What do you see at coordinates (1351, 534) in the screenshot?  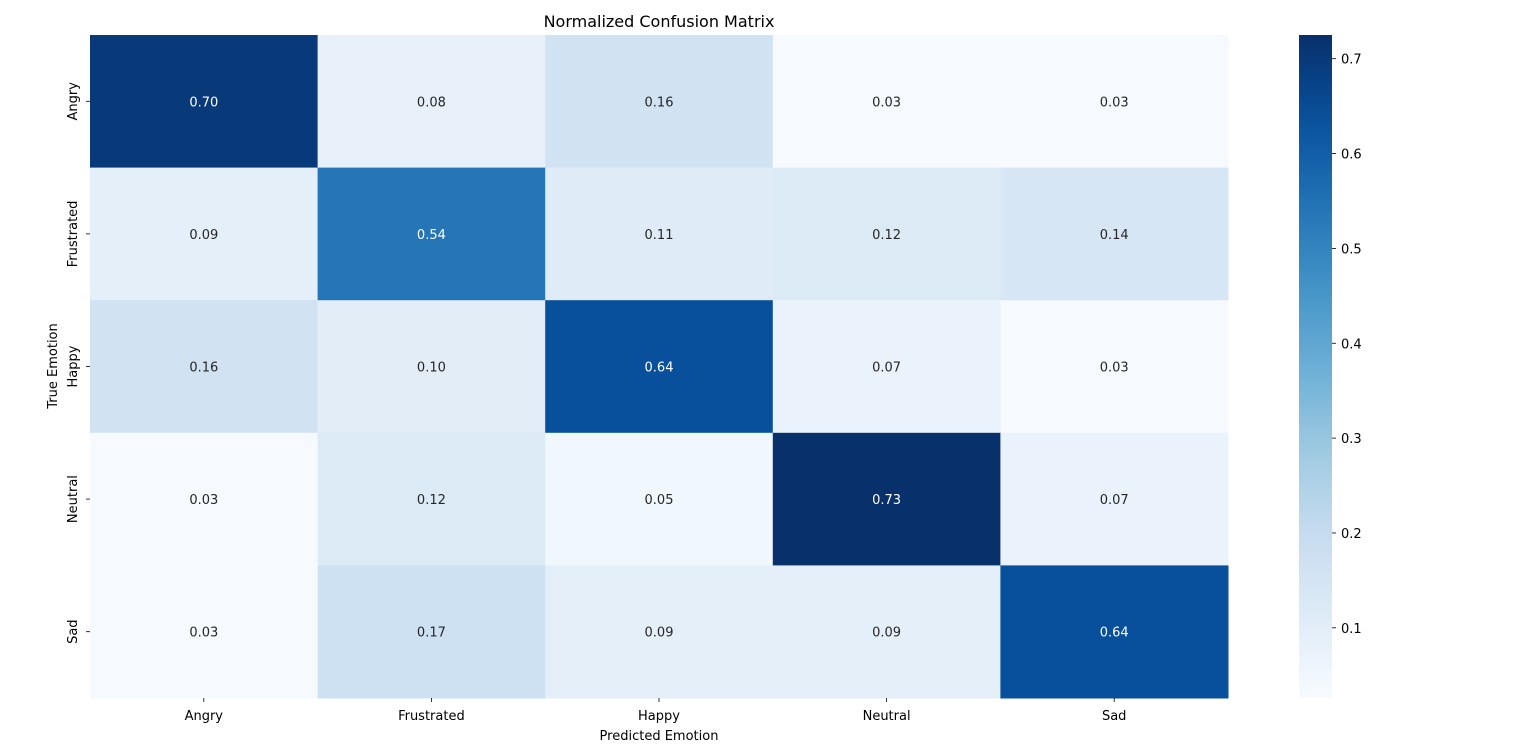 I see `colorbar-tick-label: 0.2` at bounding box center [1351, 534].